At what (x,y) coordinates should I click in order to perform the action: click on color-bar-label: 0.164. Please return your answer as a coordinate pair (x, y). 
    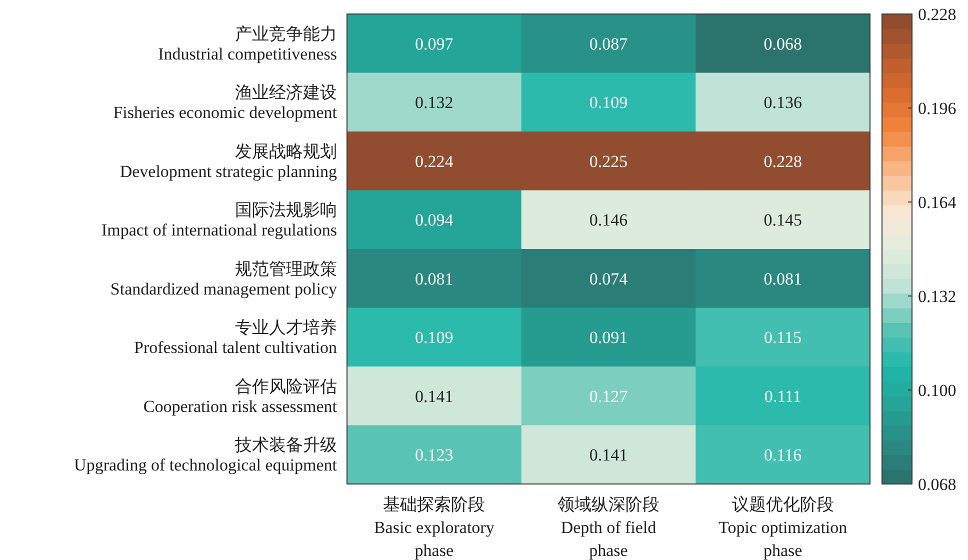
    Looking at the image, I should click on (937, 202).